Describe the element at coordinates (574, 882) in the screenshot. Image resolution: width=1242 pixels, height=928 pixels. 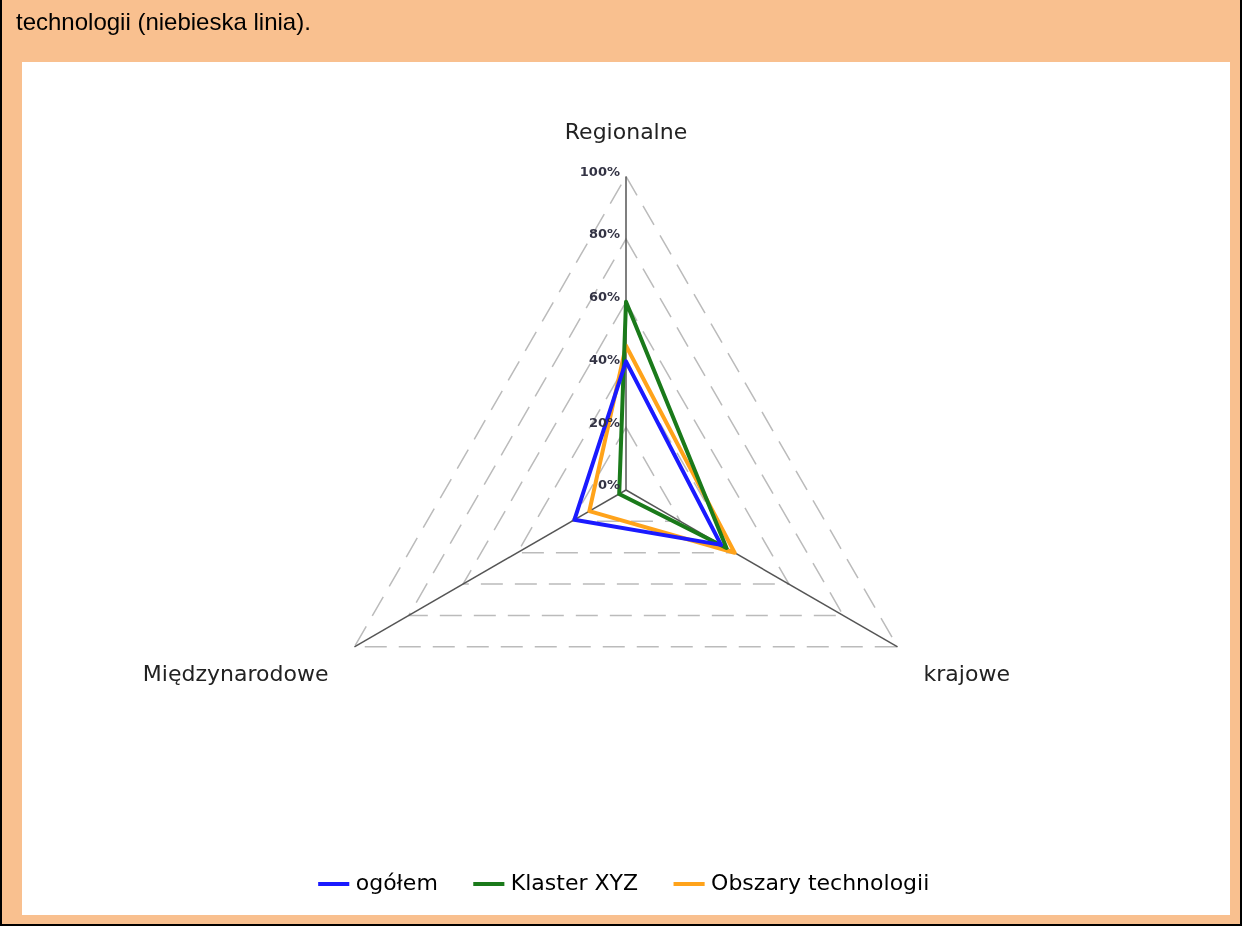
I see `legend-label: Klaster XYZ` at that location.